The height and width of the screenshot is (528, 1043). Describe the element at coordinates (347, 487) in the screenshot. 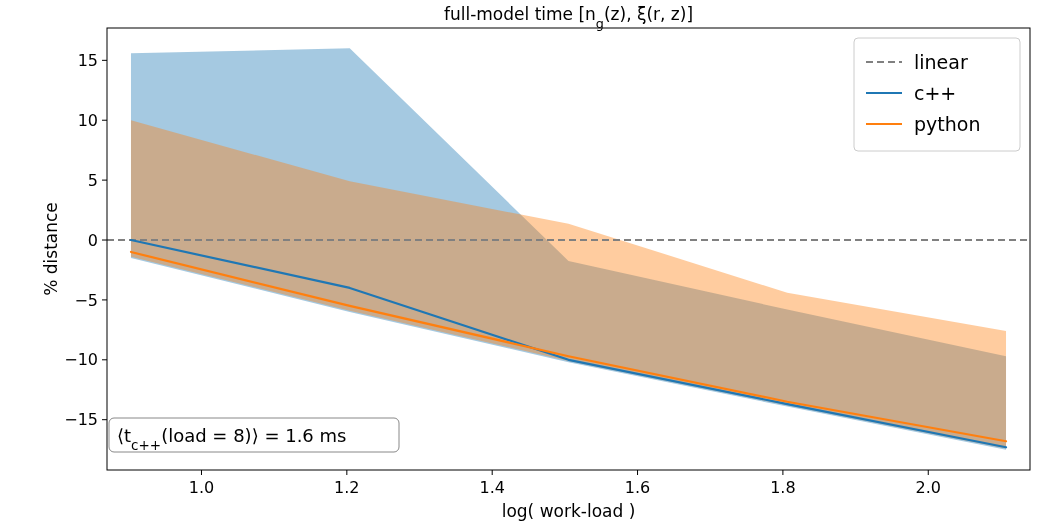

I see `x-tick-label: 1.2` at that location.